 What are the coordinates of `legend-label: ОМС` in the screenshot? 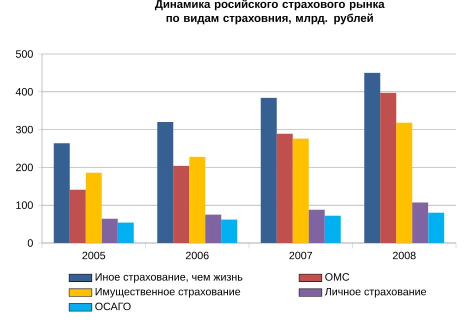 It's located at (337, 277).